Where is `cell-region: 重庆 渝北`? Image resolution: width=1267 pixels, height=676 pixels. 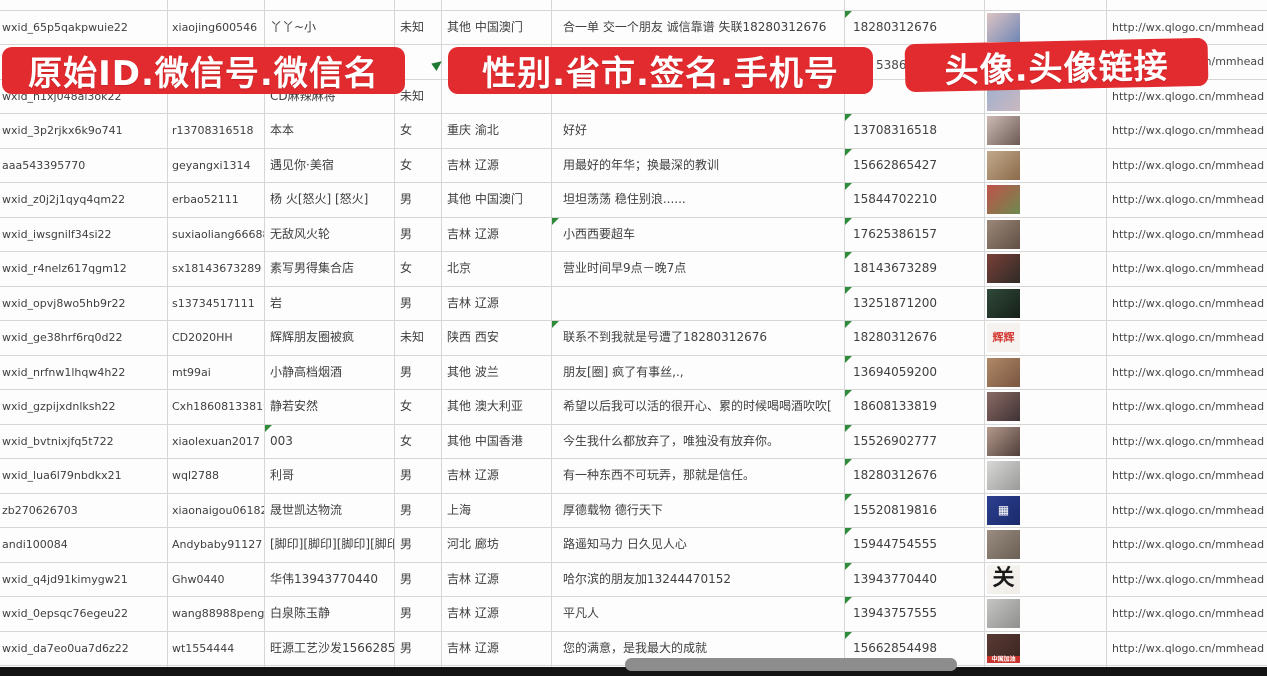
cell-region: 重庆 渝北 is located at coordinates (497, 131).